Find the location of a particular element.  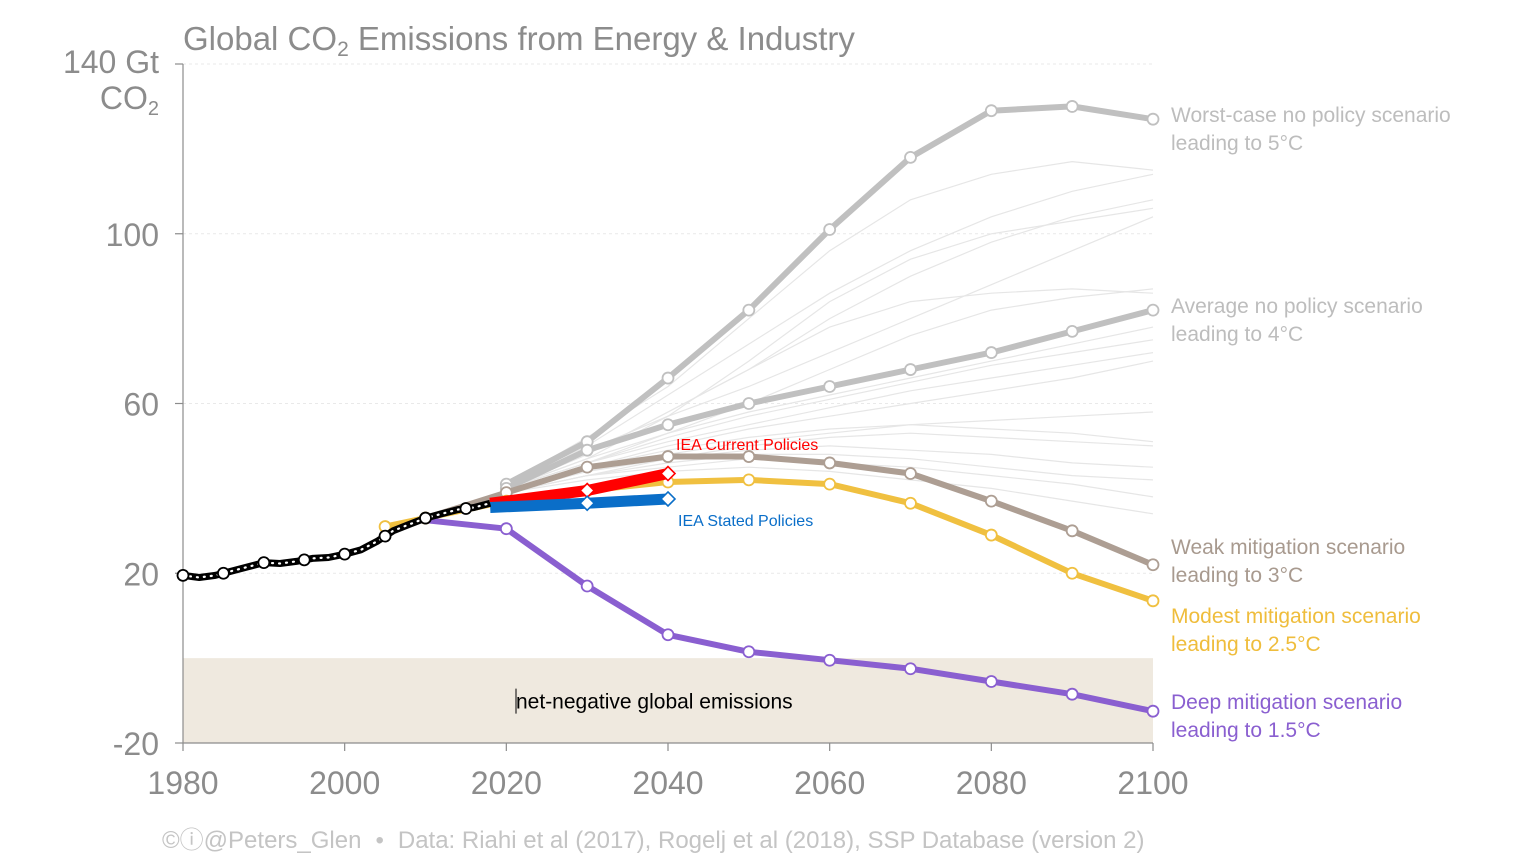

y-axis-unit-line1: 140 Gt is located at coordinates (110, 62).